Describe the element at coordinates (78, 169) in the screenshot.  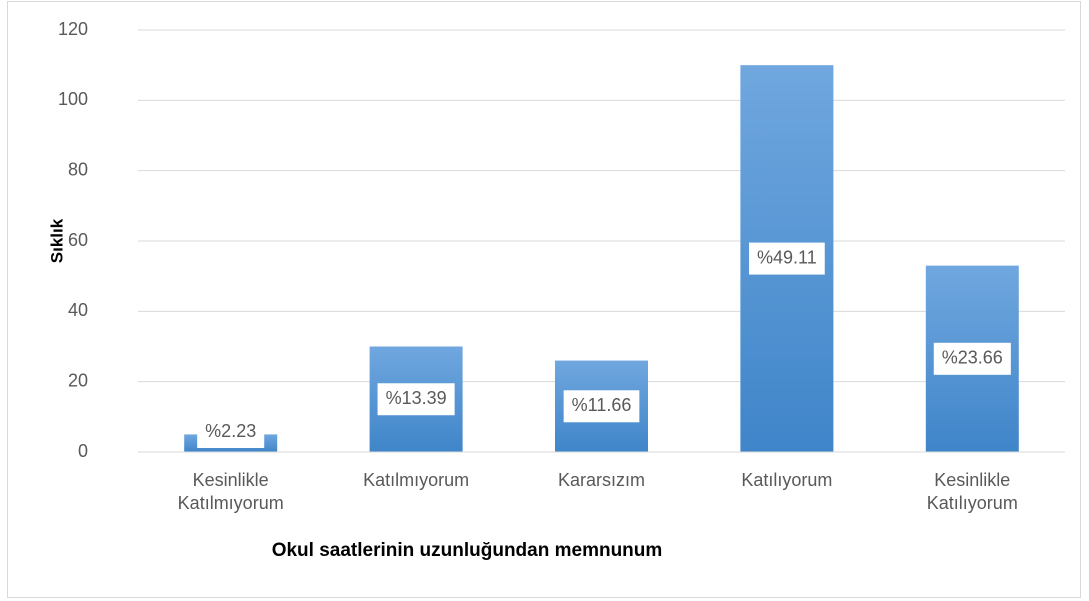
I see `y-tick-label: 80` at that location.